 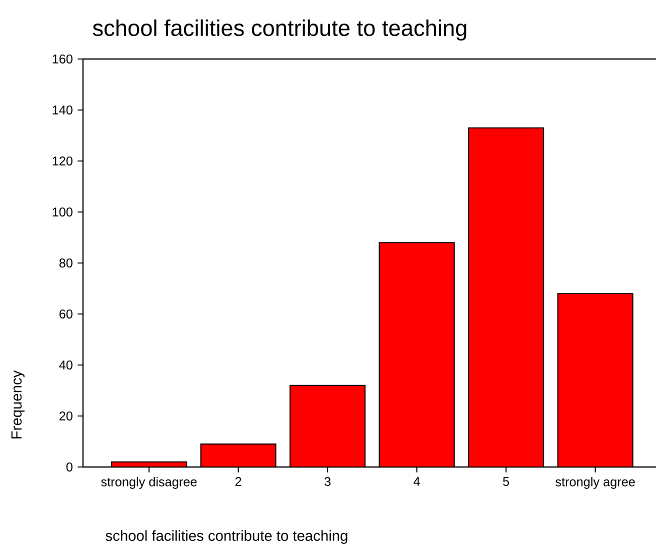 What do you see at coordinates (595, 483) in the screenshot?
I see `x-tick-label: strongly agree` at bounding box center [595, 483].